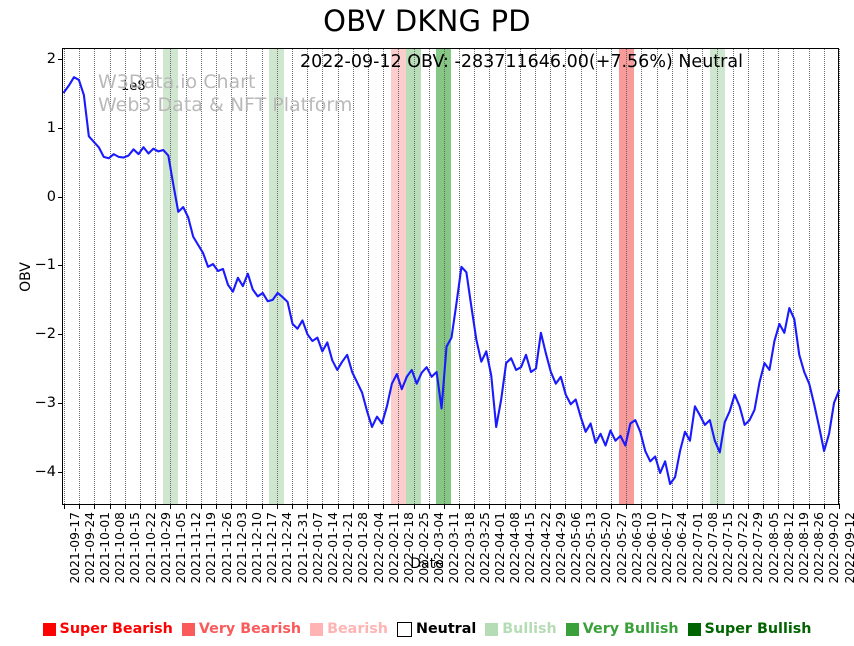 The width and height of the screenshot is (854, 646). I want to click on y-axis-label: OBV, so click(25, 276).